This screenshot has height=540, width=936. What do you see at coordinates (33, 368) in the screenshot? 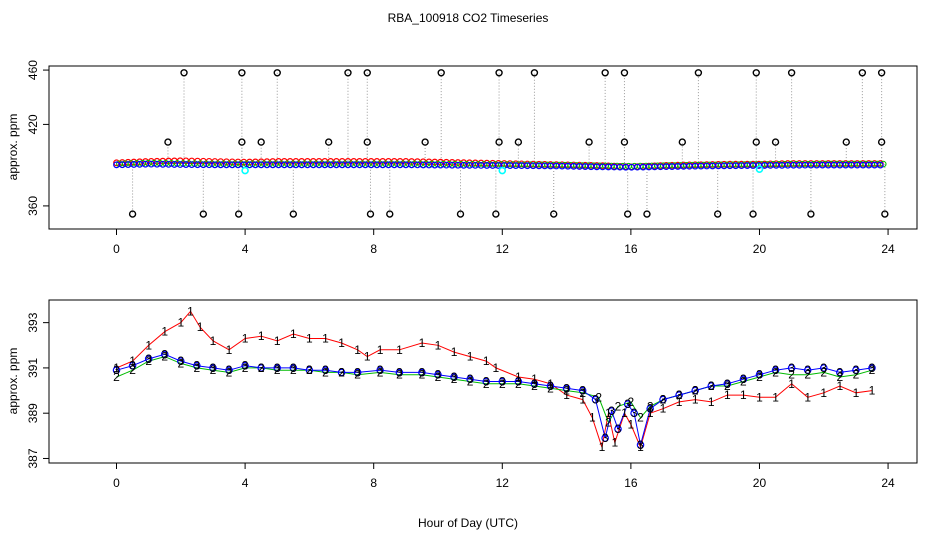
I see `y-tick-label: 391` at bounding box center [33, 368].